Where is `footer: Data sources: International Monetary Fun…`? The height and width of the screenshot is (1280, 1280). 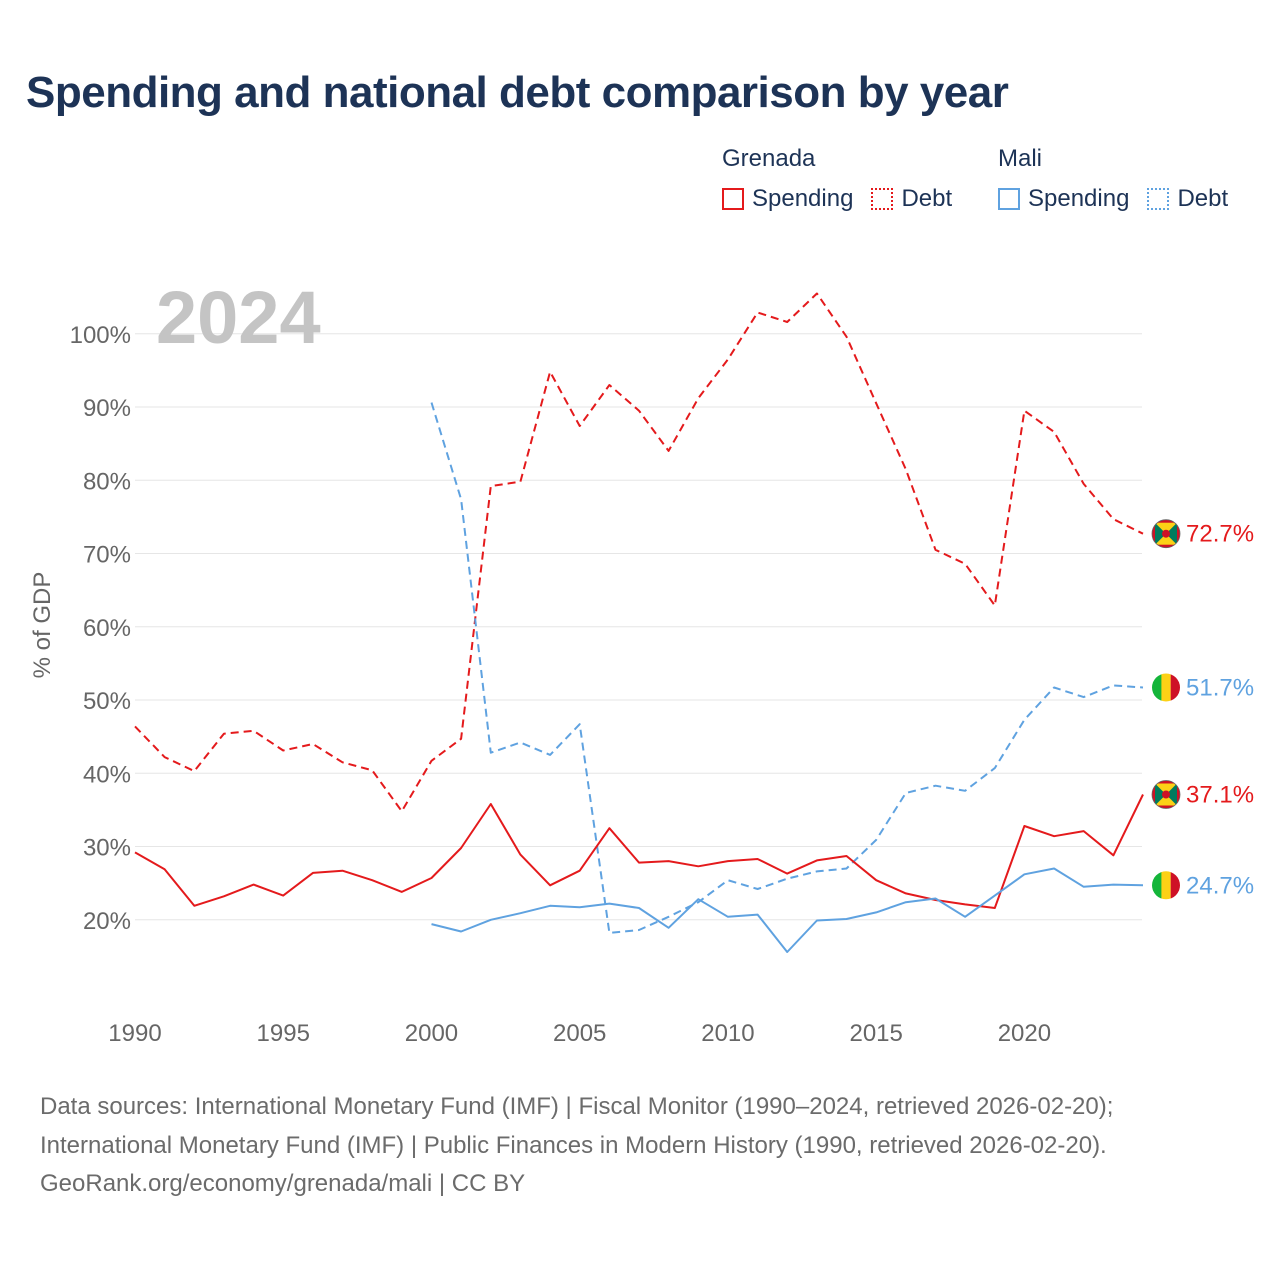 footer: Data sources: International Monetary Fun… is located at coordinates (576, 1146).